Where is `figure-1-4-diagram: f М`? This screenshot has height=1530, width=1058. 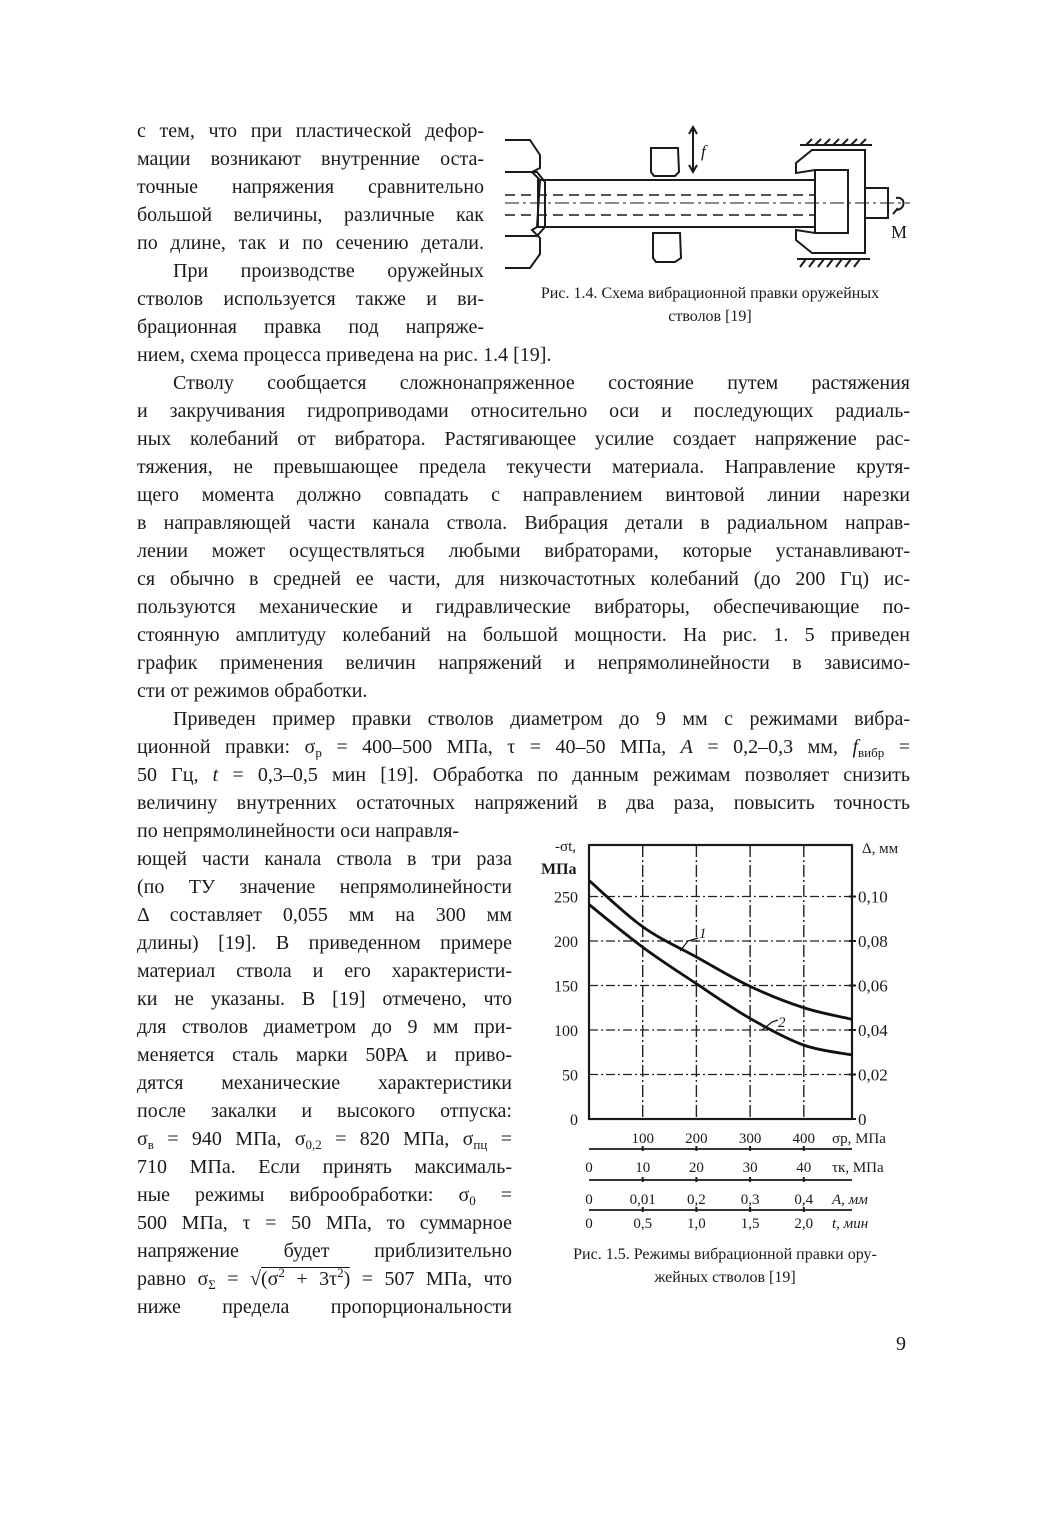 figure-1-4-diagram: f М is located at coordinates (707, 196).